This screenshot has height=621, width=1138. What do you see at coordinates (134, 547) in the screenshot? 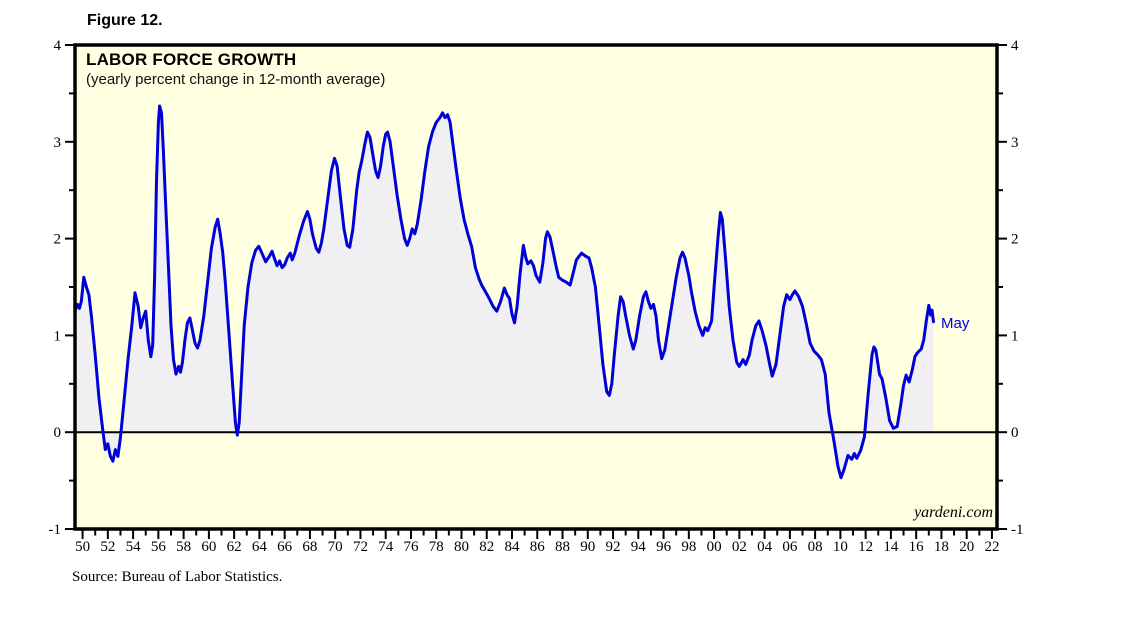
I see `x-axis-label: 54` at bounding box center [134, 547].